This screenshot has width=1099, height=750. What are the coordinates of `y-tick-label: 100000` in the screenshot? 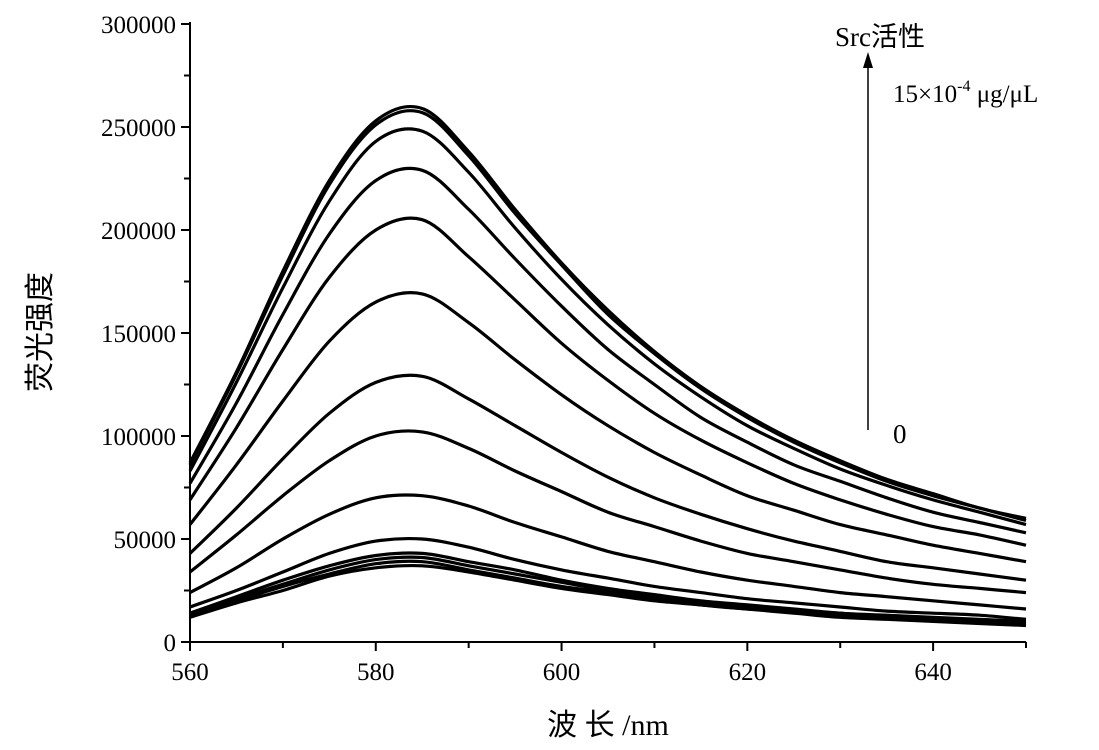 It's located at (138, 437).